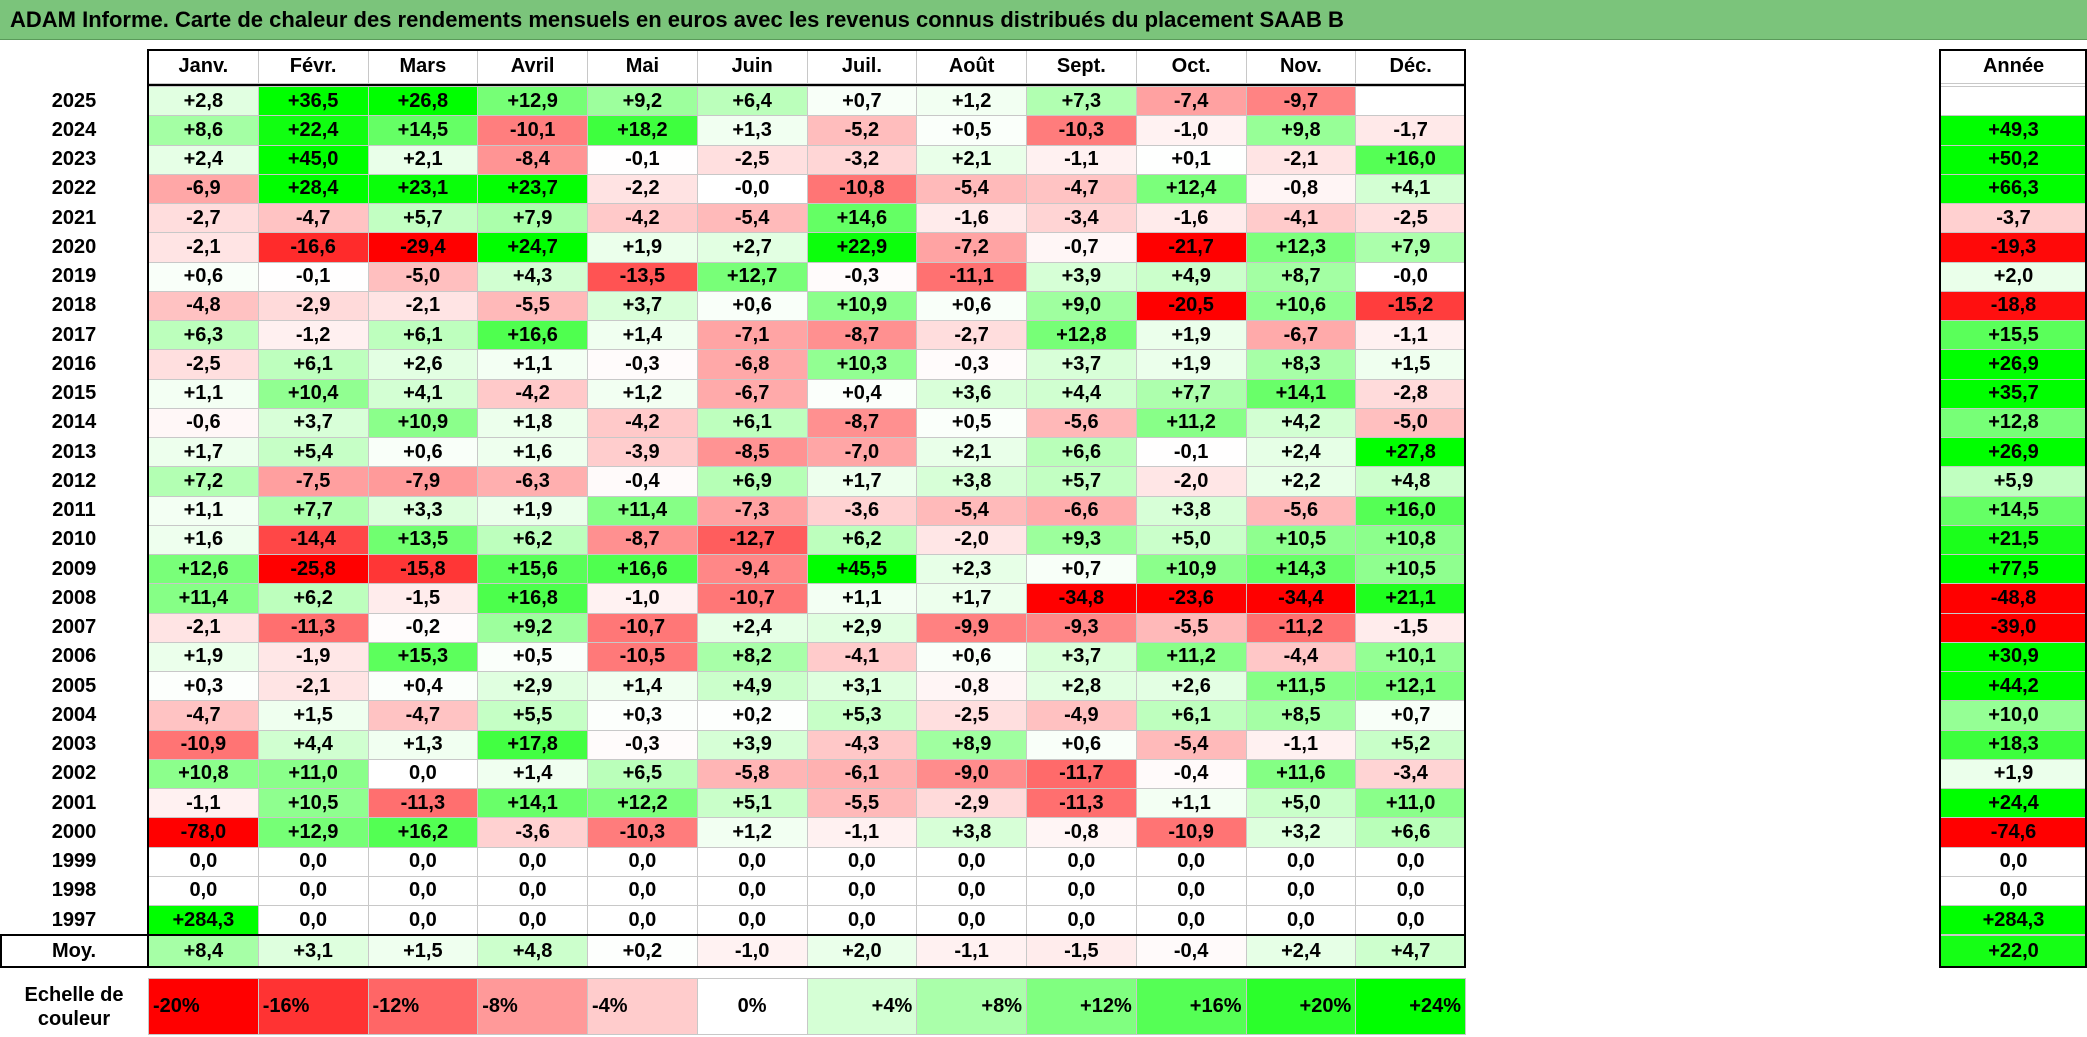 The height and width of the screenshot is (1037, 2087). Describe the element at coordinates (1301, 159) in the screenshot. I see `heatmap-cell: -2,1` at that location.